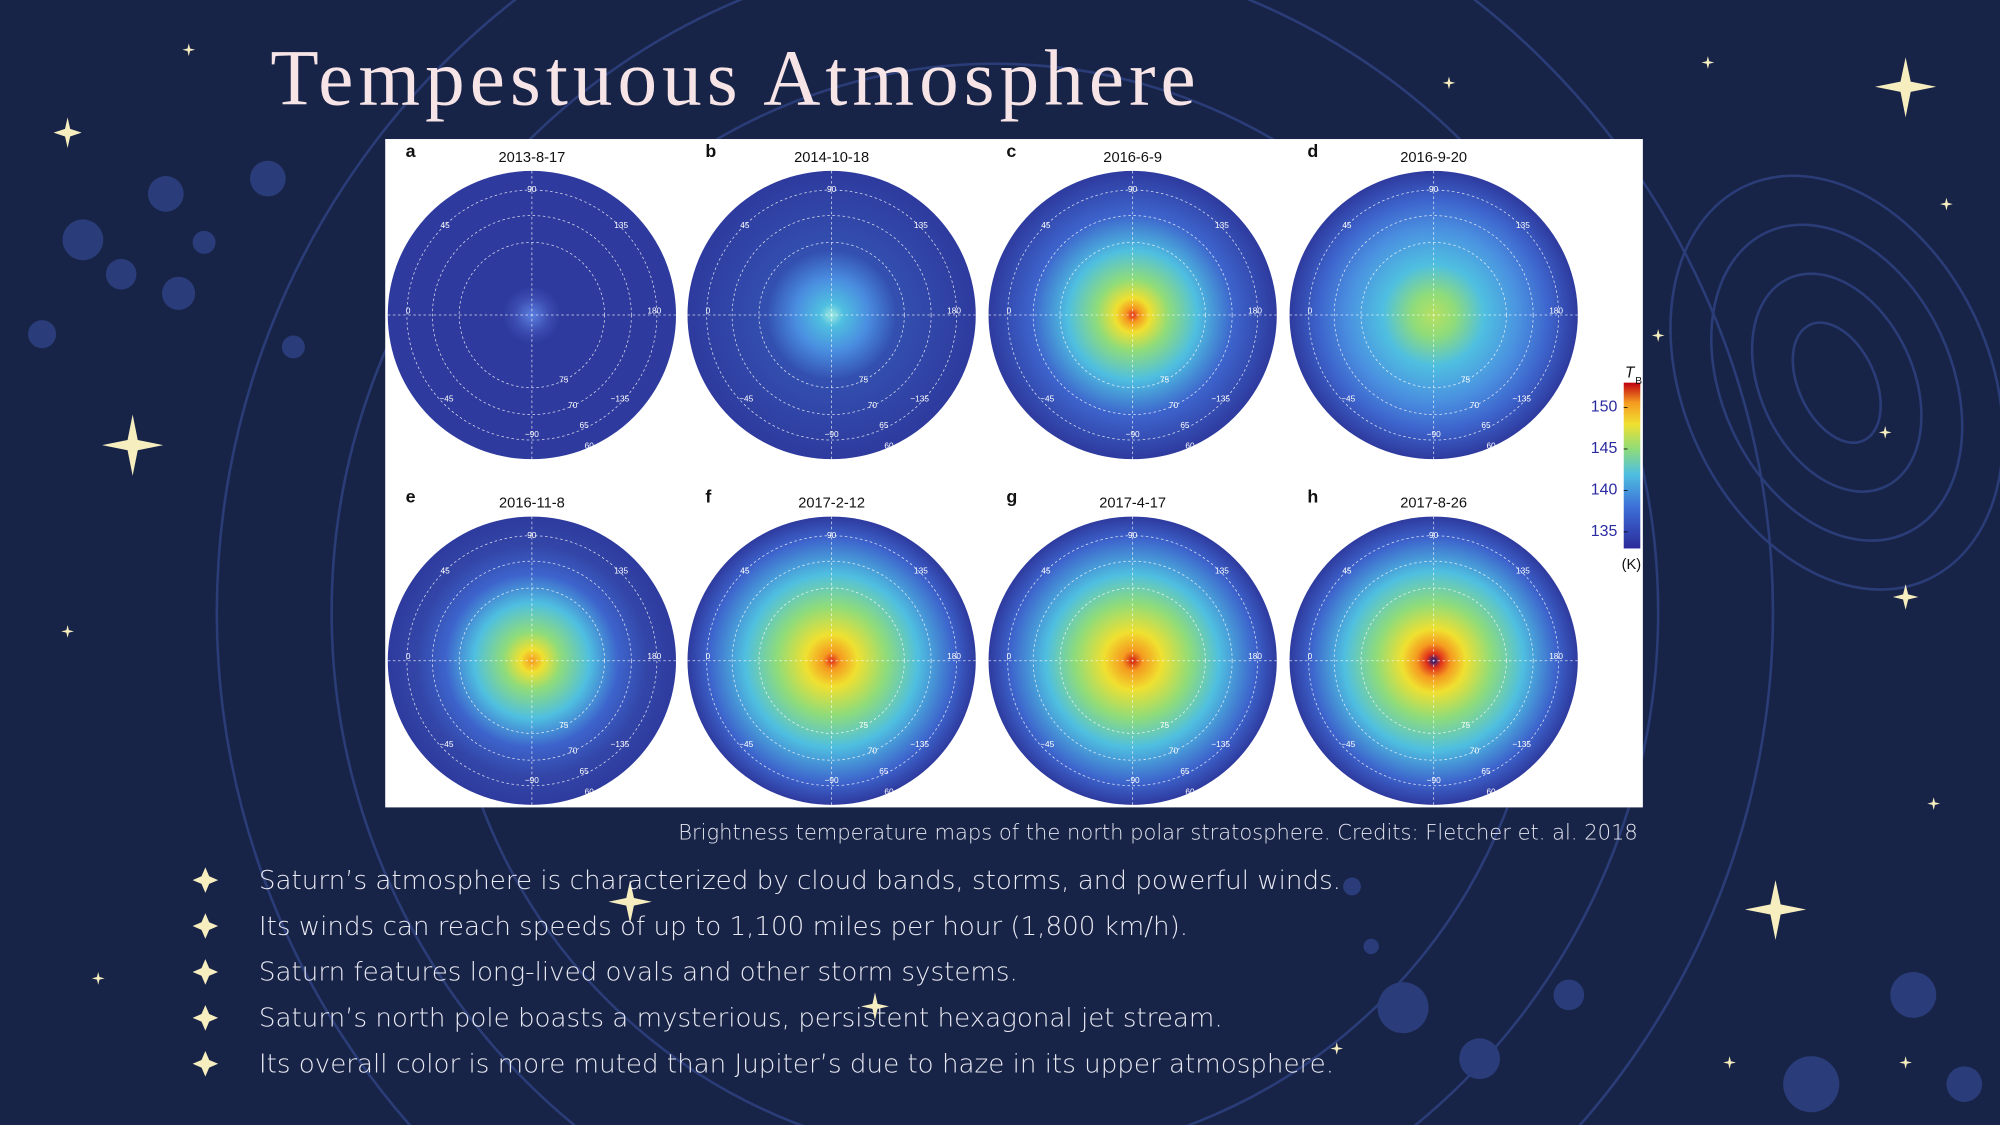 Image resolution: width=2000 pixels, height=1125 pixels. Describe the element at coordinates (710, 151) in the screenshot. I see `panel-letter: b` at that location.